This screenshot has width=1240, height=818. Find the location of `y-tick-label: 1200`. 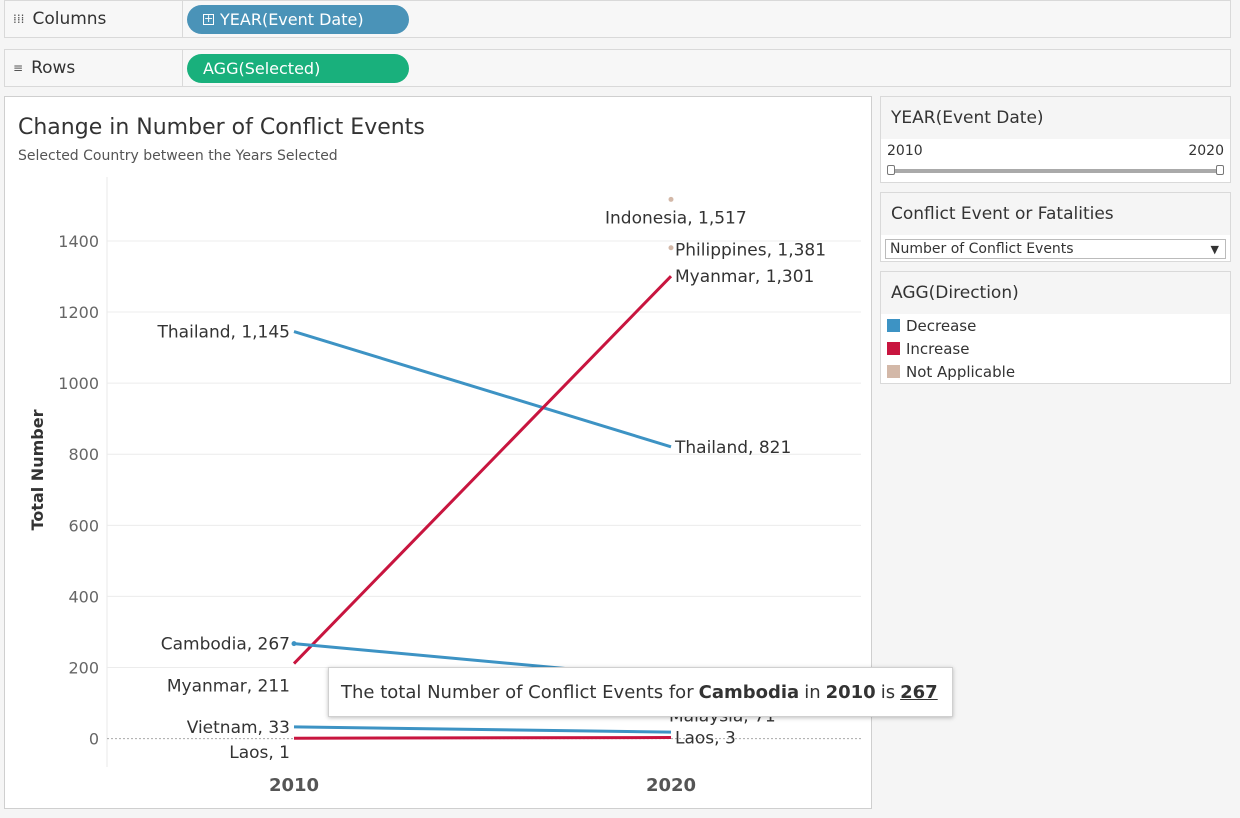

y-tick-label: 1200 is located at coordinates (78, 312).